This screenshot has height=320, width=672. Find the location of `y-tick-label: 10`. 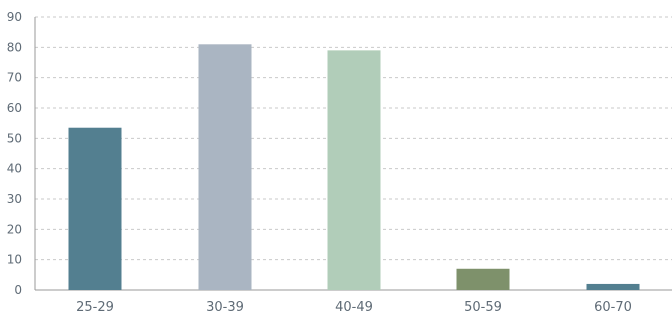

y-tick-label: 10 is located at coordinates (14, 260).